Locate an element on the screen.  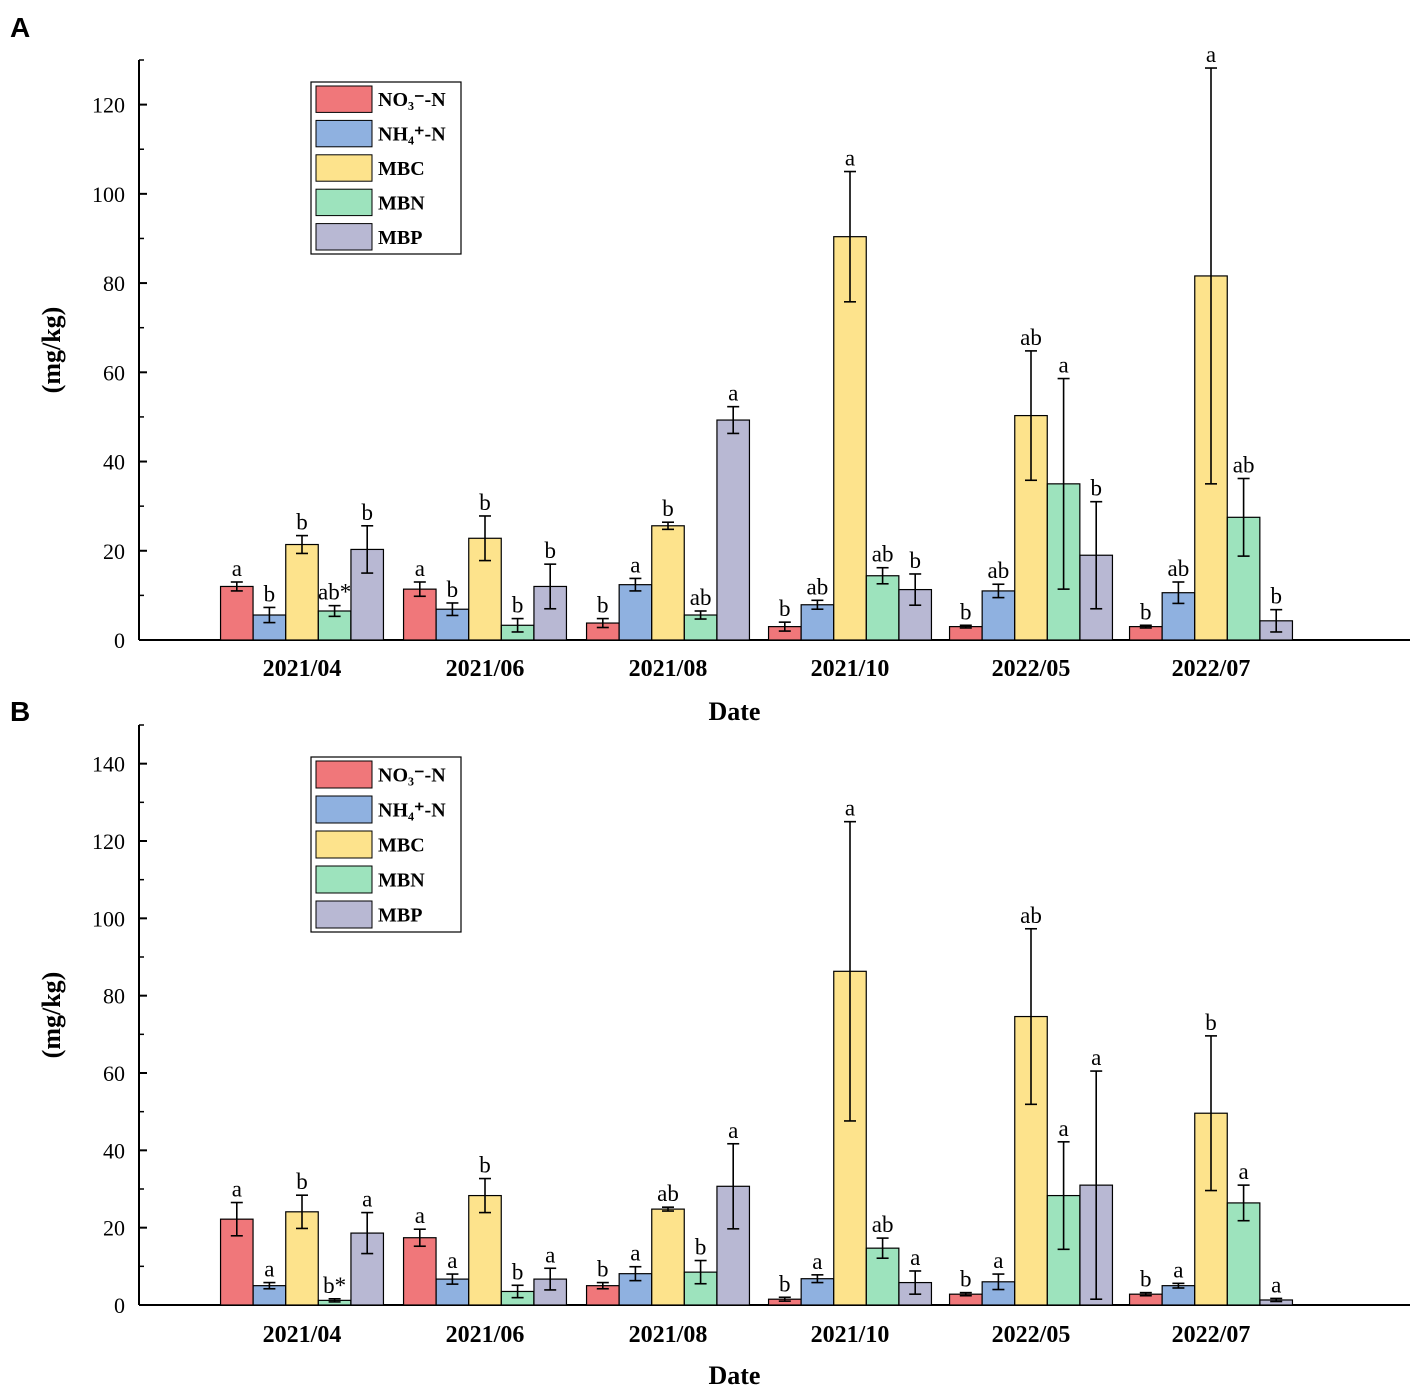
x-category-label: 2021/06 is located at coordinates (485, 1335).